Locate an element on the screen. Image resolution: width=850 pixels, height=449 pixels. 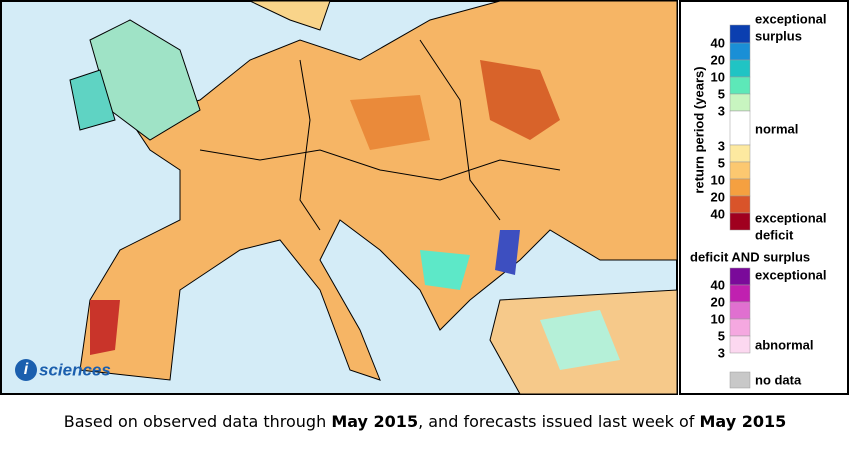
legend-label: abnormal is located at coordinates (784, 344).